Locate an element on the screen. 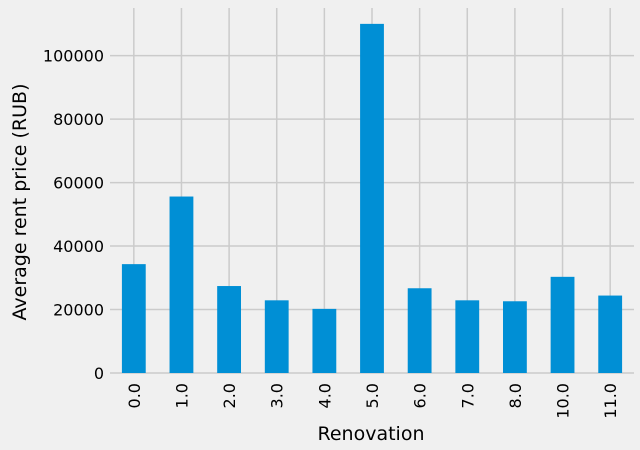 This screenshot has width=640, height=450. bar-5.0 is located at coordinates (372, 198).